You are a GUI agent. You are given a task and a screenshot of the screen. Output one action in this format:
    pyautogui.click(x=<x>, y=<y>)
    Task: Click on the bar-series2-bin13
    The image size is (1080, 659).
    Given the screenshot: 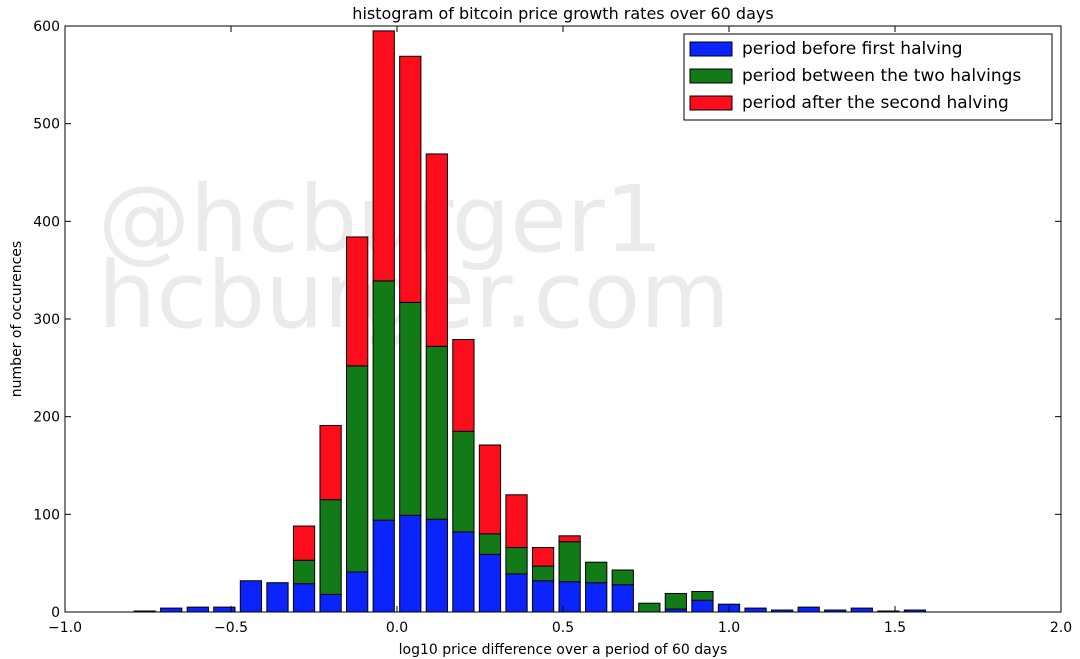 What is the action you would take?
    pyautogui.click(x=463, y=481)
    